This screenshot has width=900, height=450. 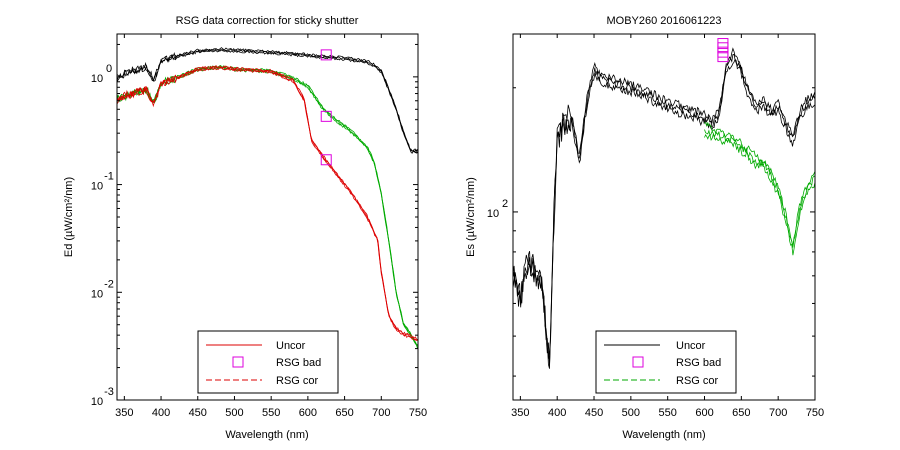 What do you see at coordinates (697, 381) in the screenshot?
I see `right-legend-rsg-cor-label: RSG cor` at bounding box center [697, 381].